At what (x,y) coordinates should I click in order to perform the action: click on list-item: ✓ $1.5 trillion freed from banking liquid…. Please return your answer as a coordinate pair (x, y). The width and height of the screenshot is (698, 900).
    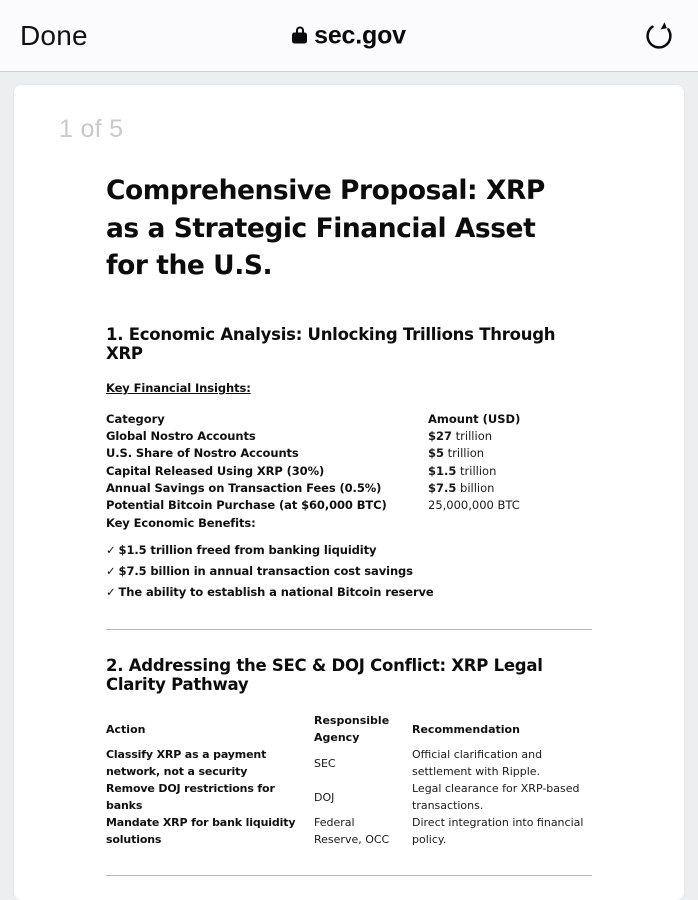
    Looking at the image, I should click on (349, 550).